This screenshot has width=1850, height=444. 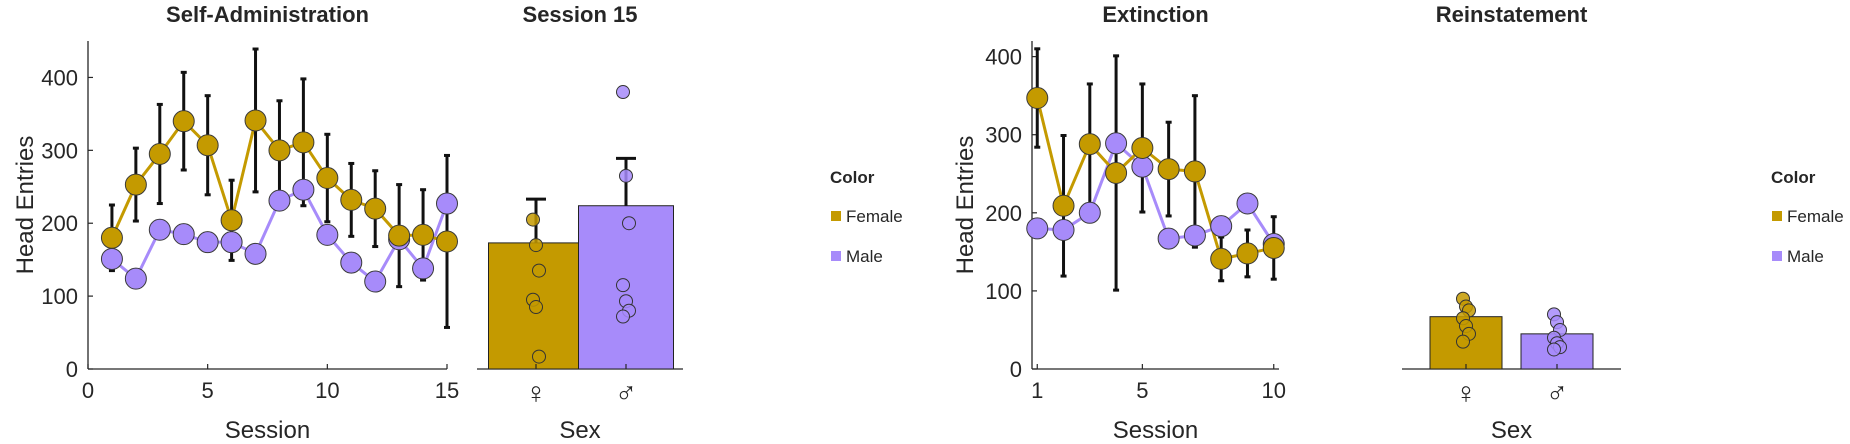 I want to click on y-tick-label: 300, so click(x=59, y=150).